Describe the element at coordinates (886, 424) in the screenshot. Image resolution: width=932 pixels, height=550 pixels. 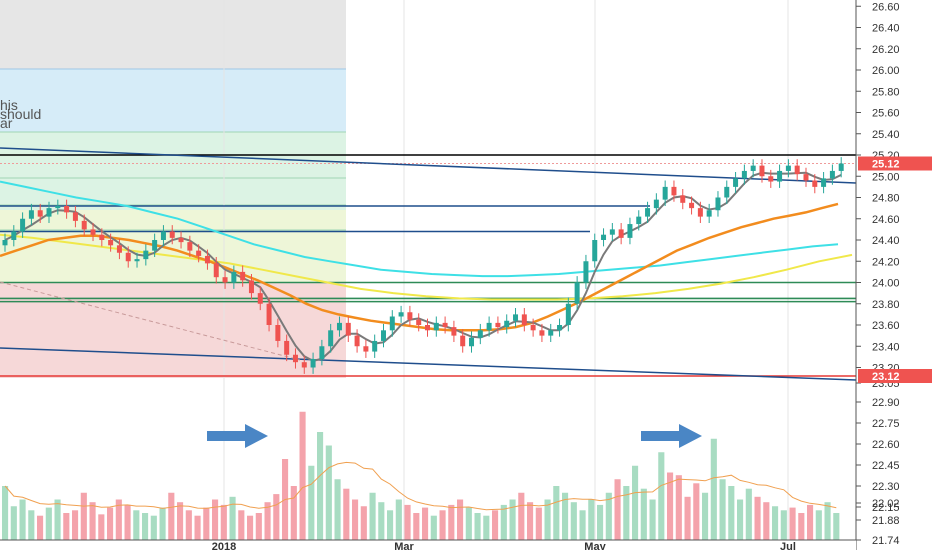
I see `volume-tick-label: 22.75` at that location.